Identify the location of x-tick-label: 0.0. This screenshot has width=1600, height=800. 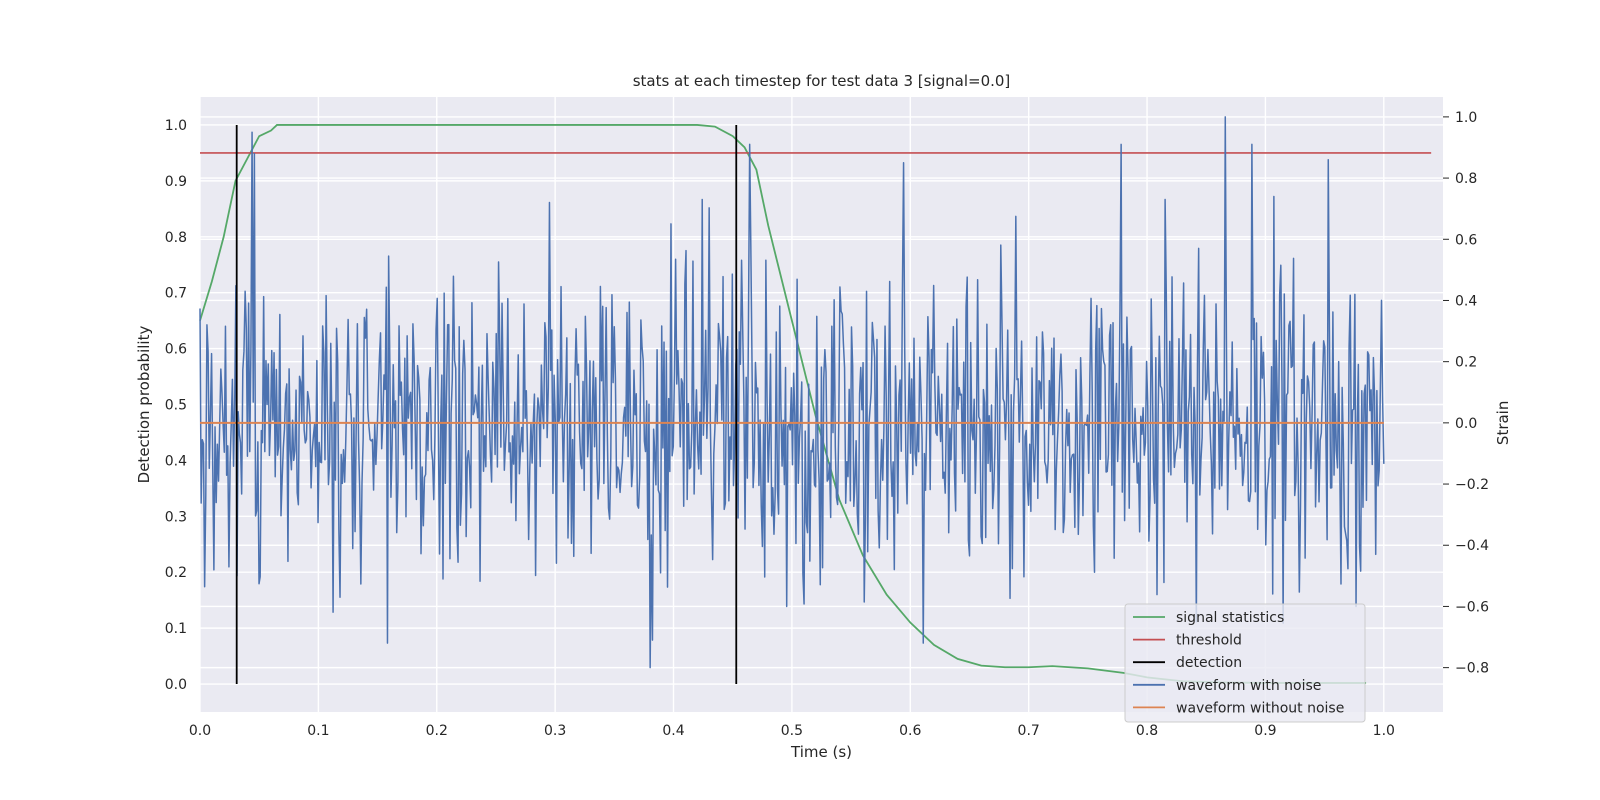
(200, 731).